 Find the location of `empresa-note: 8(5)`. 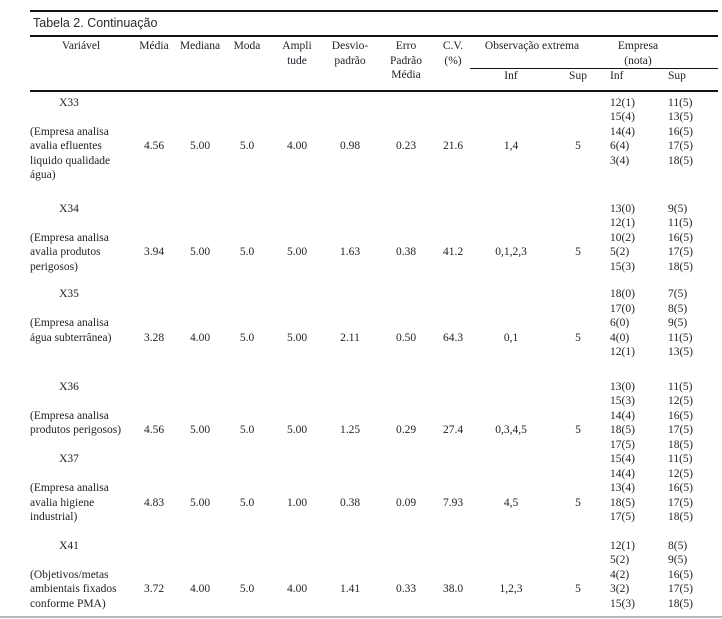

empresa-note: 8(5) is located at coordinates (678, 308).